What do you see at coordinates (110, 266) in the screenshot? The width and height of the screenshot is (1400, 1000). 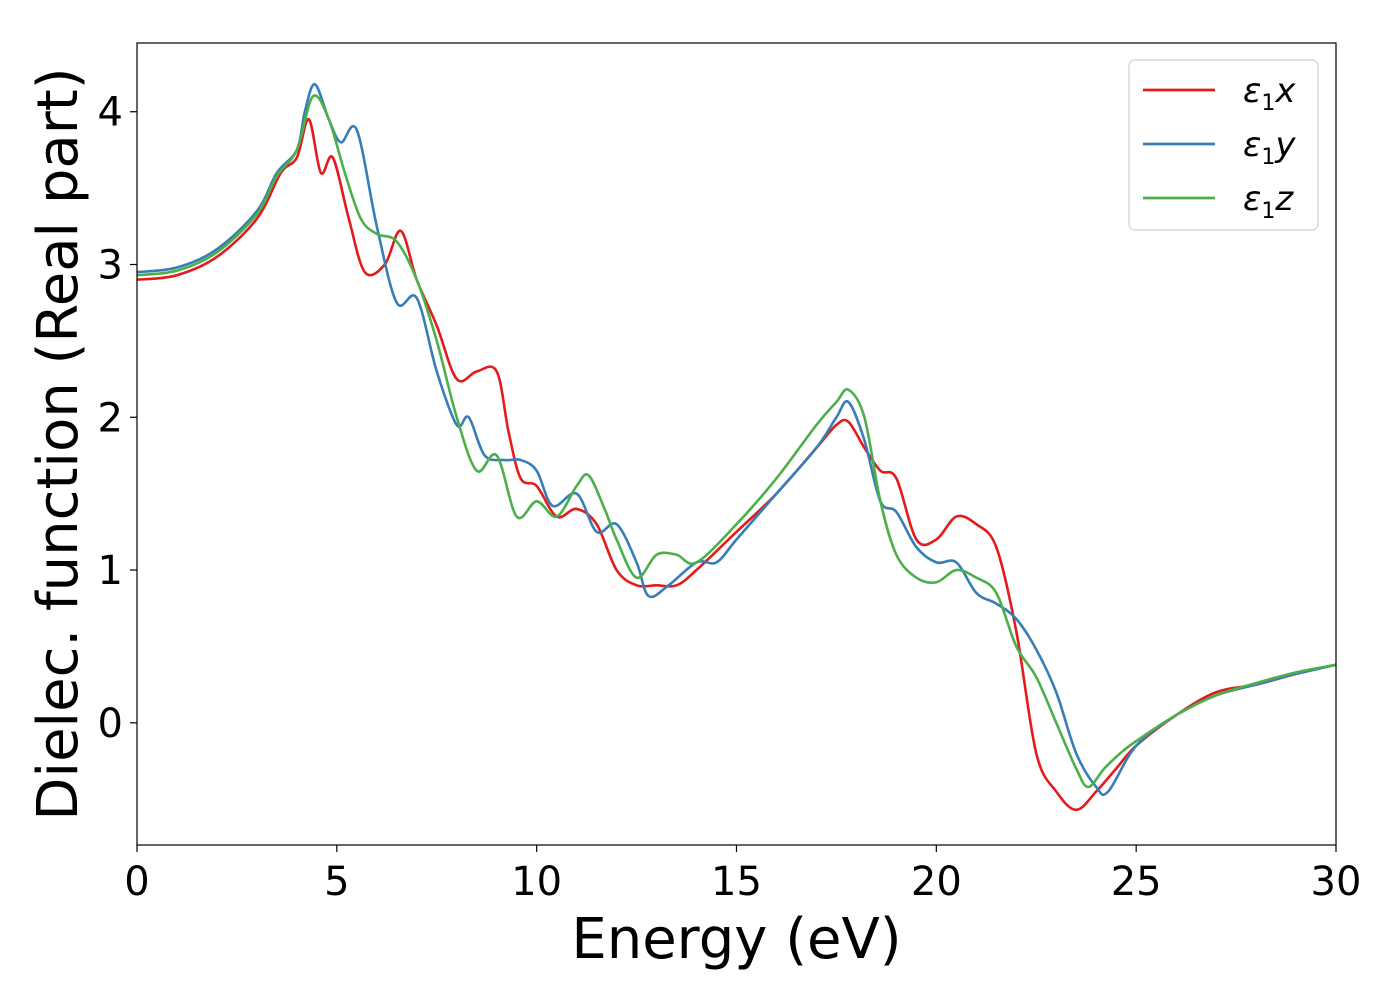 I see `y-tick-label: 3` at bounding box center [110, 266].